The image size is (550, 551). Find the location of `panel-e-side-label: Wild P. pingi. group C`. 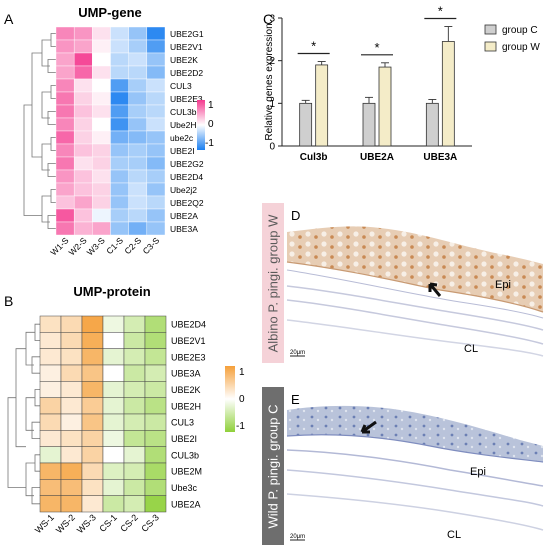

panel-e-side-label: Wild P. pingi. group C is located at coordinates (273, 466).